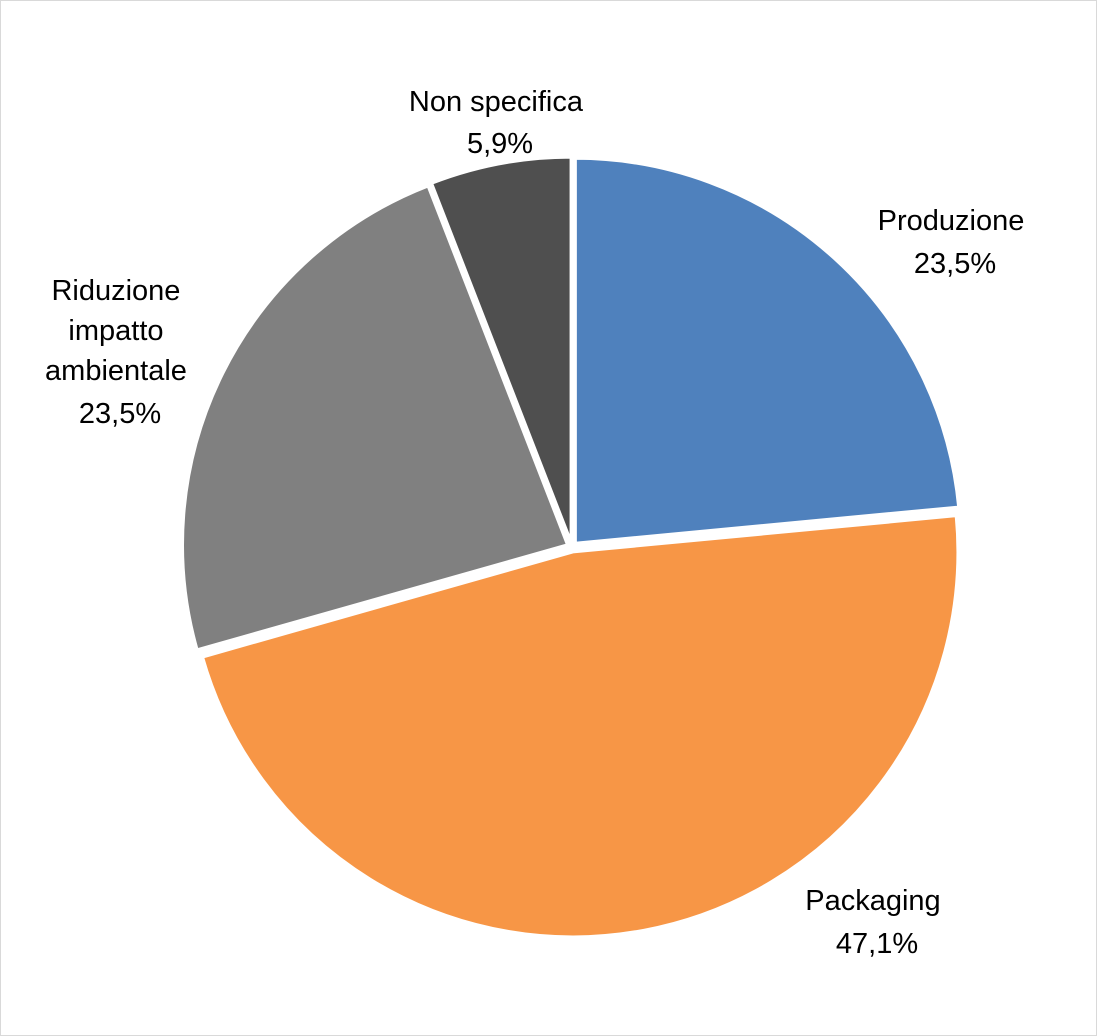 This screenshot has width=1097, height=1036. Describe the element at coordinates (116, 371) in the screenshot. I see `slice-name-line-3: ambientale` at that location.